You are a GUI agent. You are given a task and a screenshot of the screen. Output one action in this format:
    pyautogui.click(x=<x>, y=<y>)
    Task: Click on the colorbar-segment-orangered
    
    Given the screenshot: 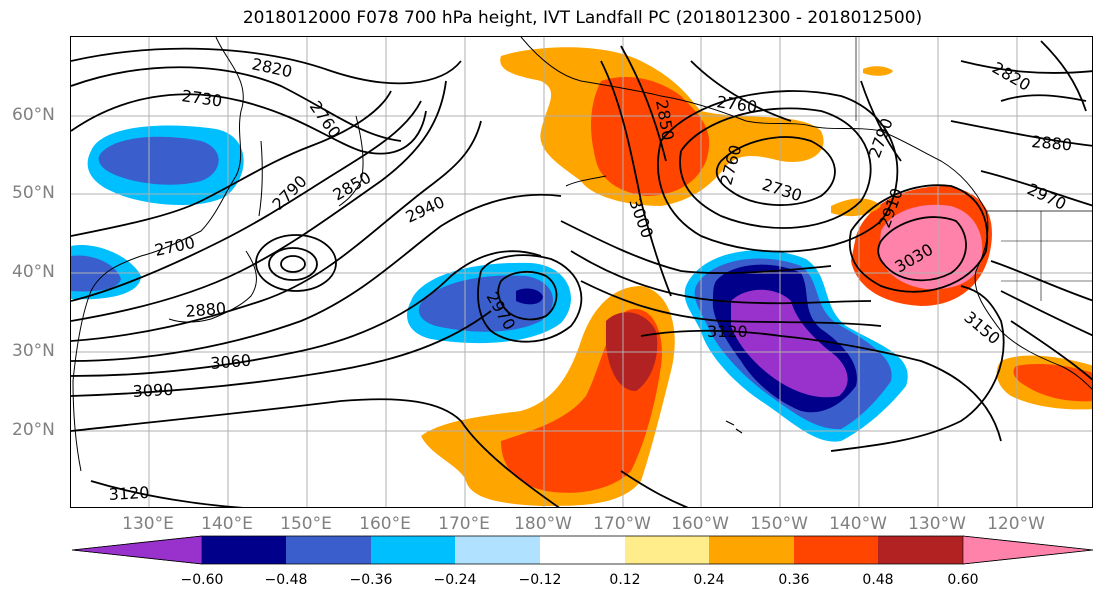 What is the action you would take?
    pyautogui.click(x=836, y=550)
    